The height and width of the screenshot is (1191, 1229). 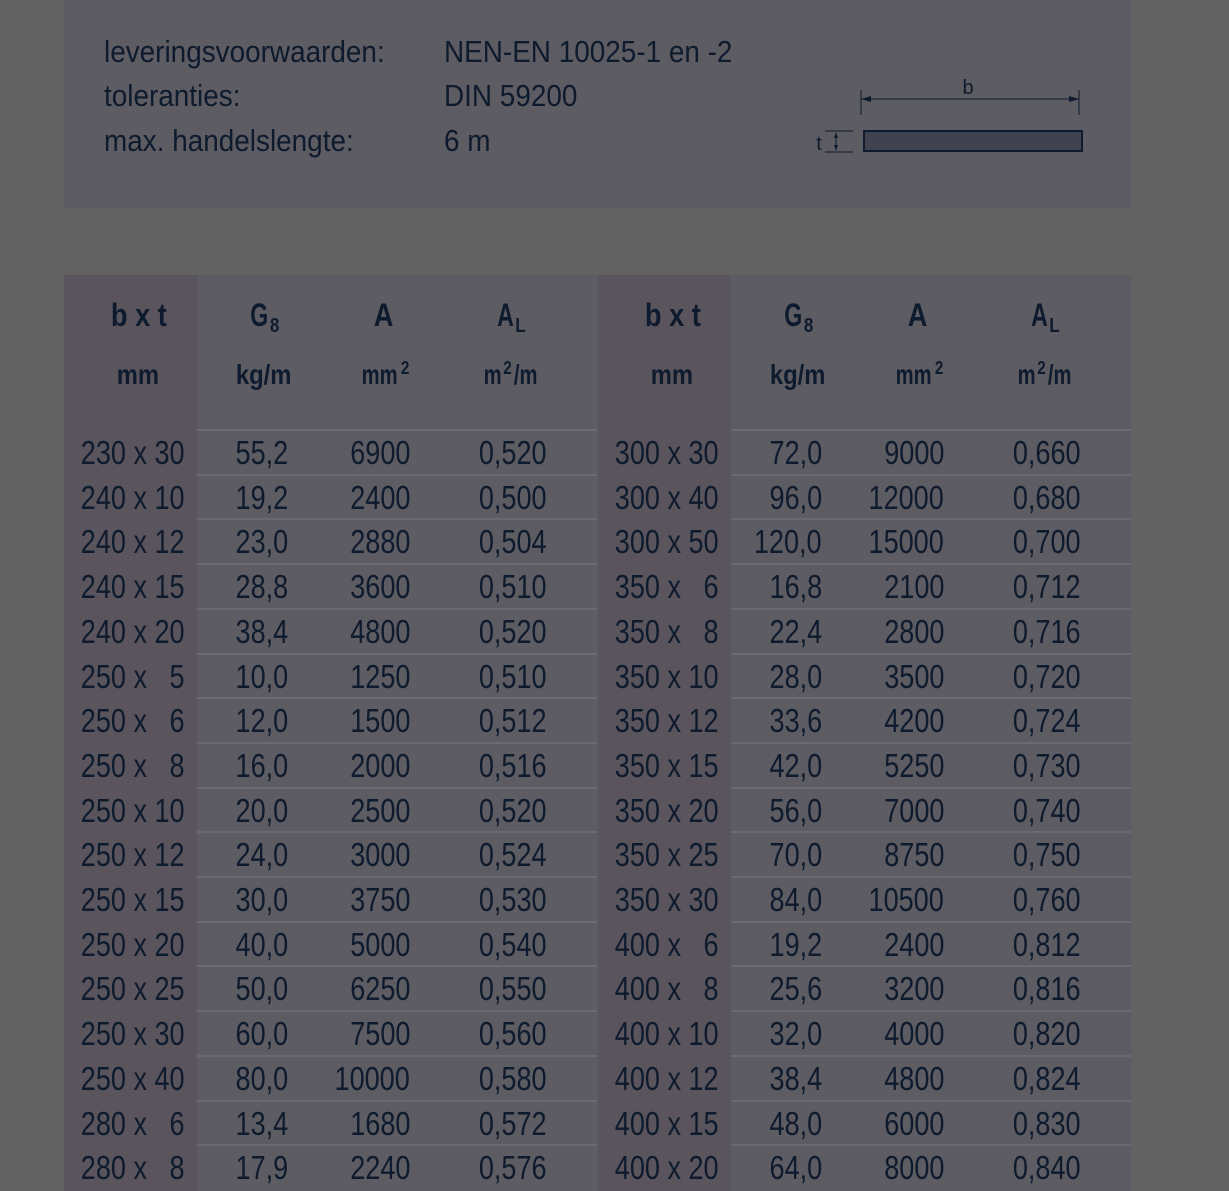 I want to click on table-cell: 1500, so click(x=373, y=721).